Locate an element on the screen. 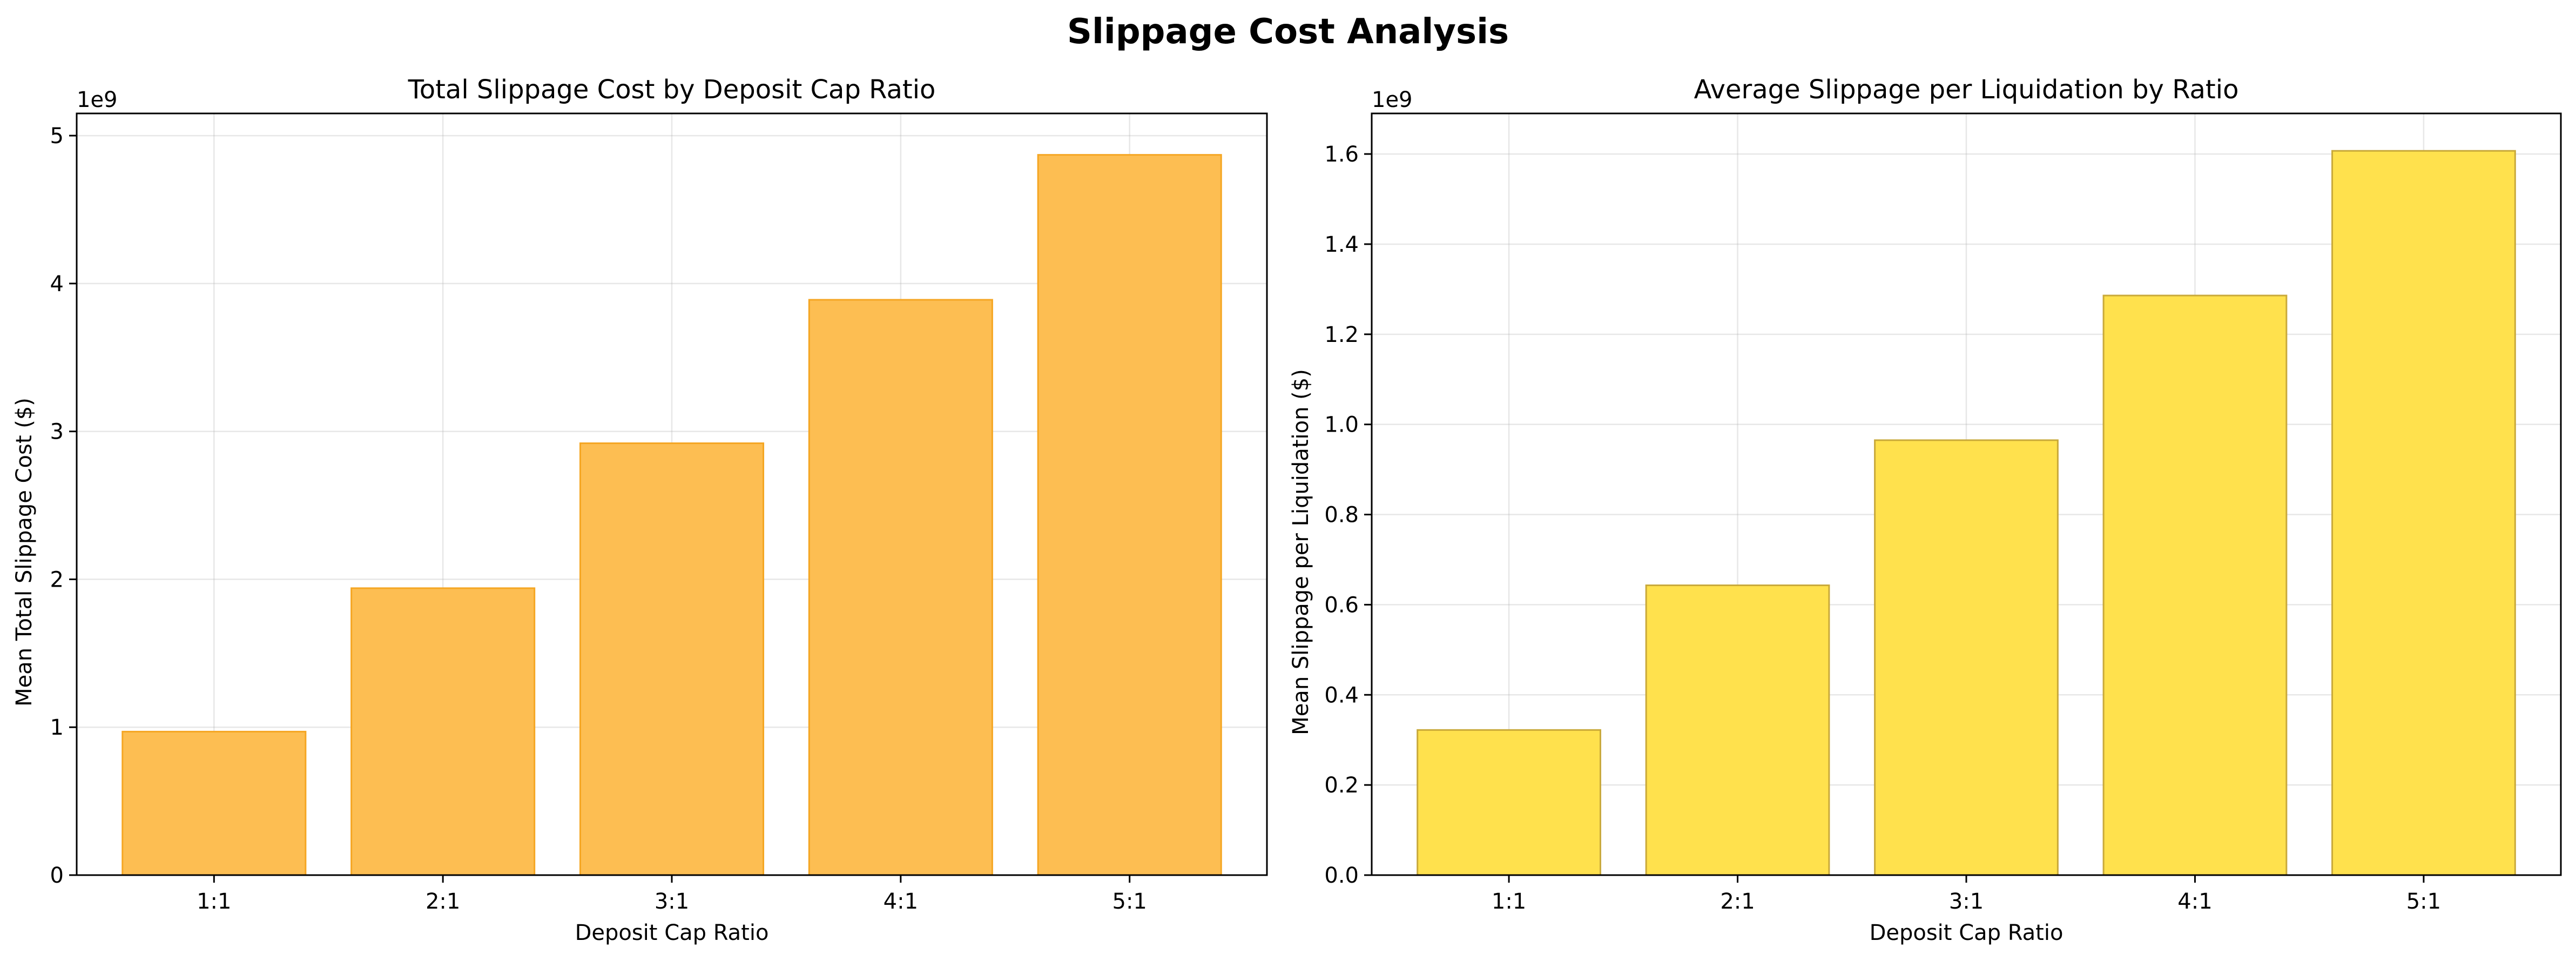  y-axis-label: Mean Slippage per Liquidation ($) is located at coordinates (1301, 552).